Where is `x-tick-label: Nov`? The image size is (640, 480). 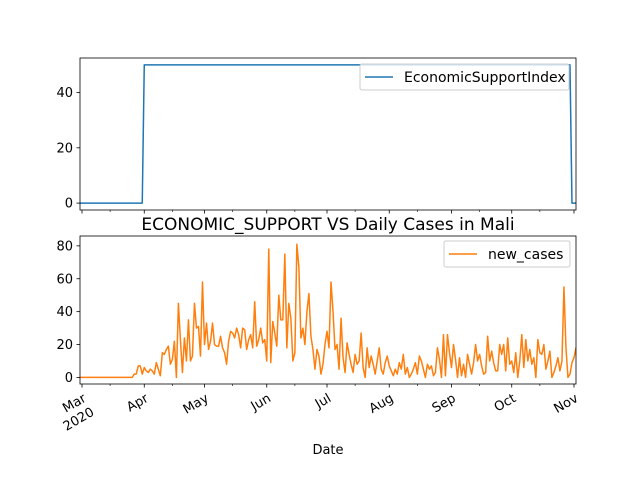
x-tick-label: Nov is located at coordinates (567, 404).